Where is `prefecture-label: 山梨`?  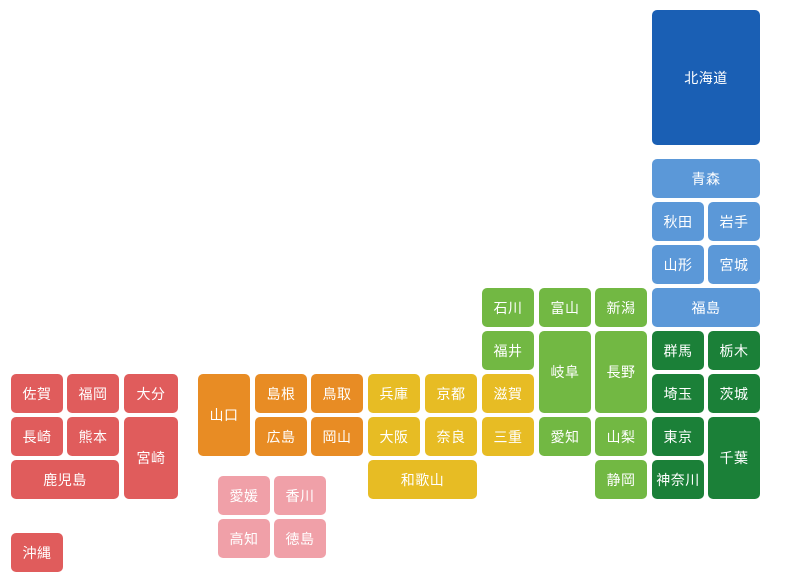
prefecture-label: 山梨 is located at coordinates (621, 437).